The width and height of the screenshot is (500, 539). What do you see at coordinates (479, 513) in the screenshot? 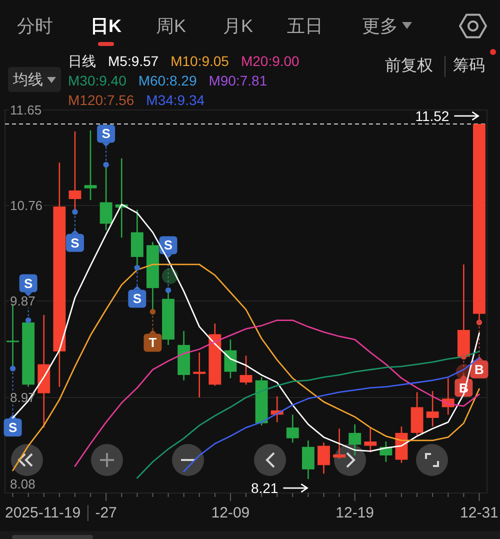
I see `x-tick-label: 12-31` at bounding box center [479, 513].